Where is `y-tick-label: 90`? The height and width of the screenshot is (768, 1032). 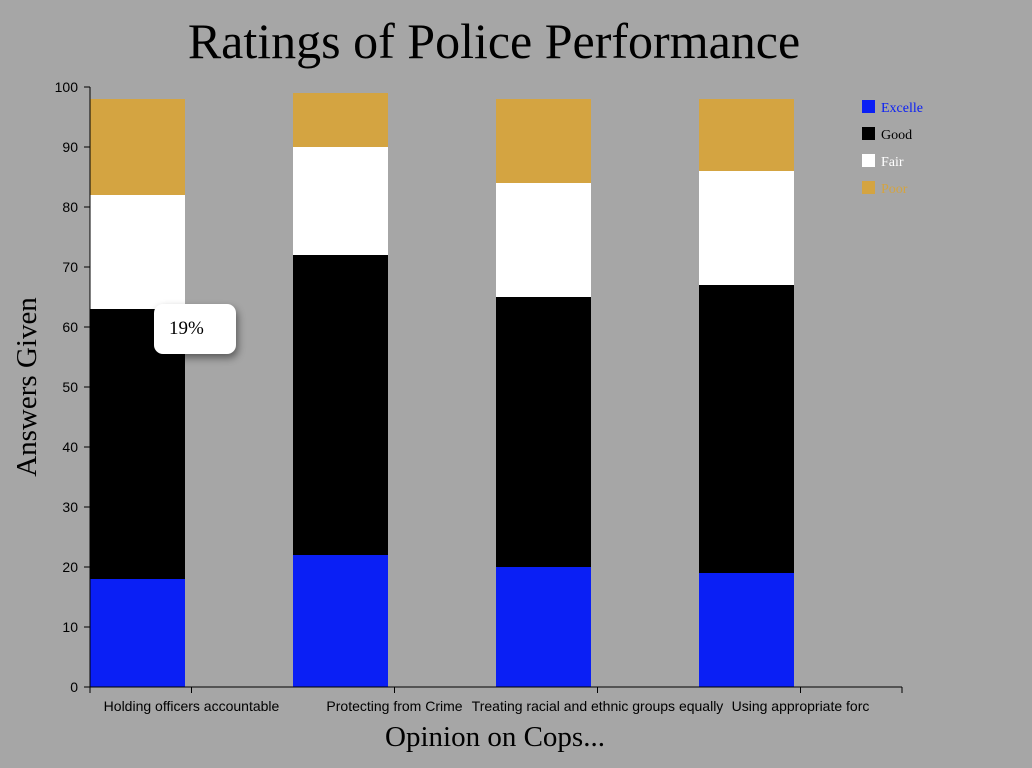
y-tick-label: 90 is located at coordinates (70, 147).